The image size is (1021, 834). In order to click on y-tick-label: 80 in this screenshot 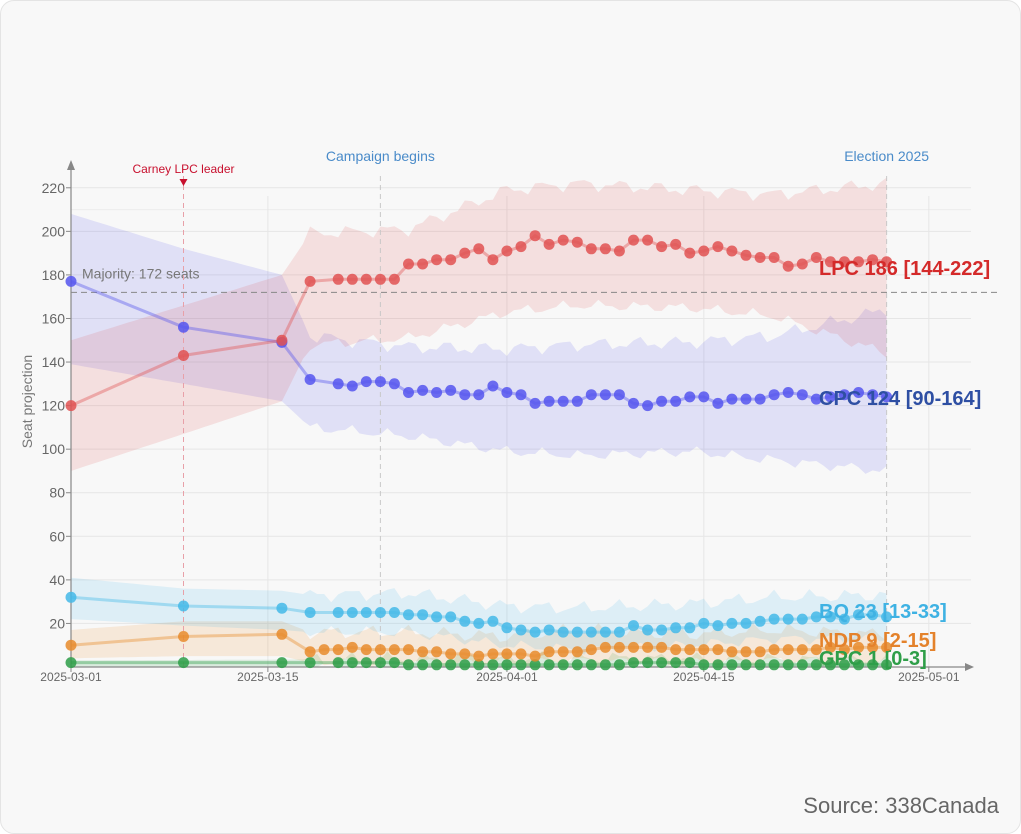, I will do `click(57, 493)`.